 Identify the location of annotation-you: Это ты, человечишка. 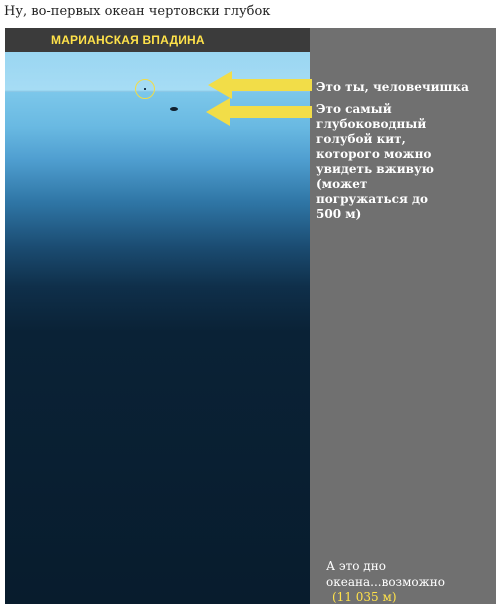
(392, 87).